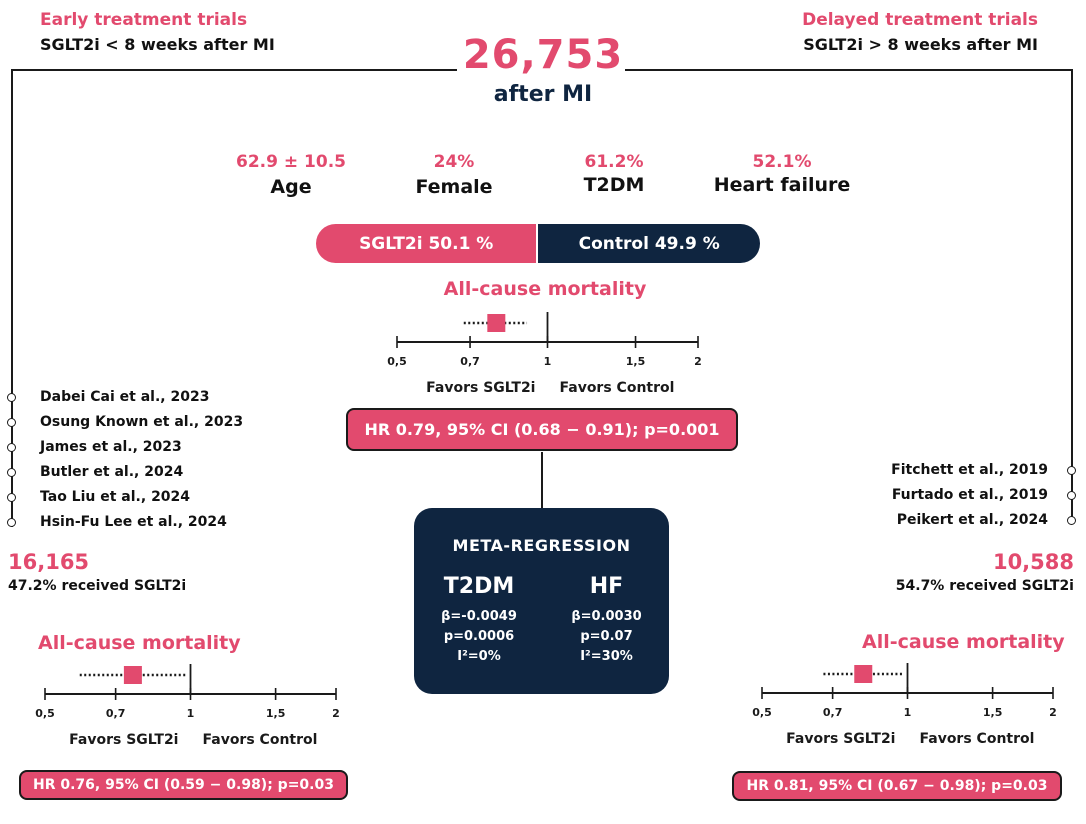  Describe the element at coordinates (541, 545) in the screenshot. I see `meta-title: META-REGRESSION` at that location.